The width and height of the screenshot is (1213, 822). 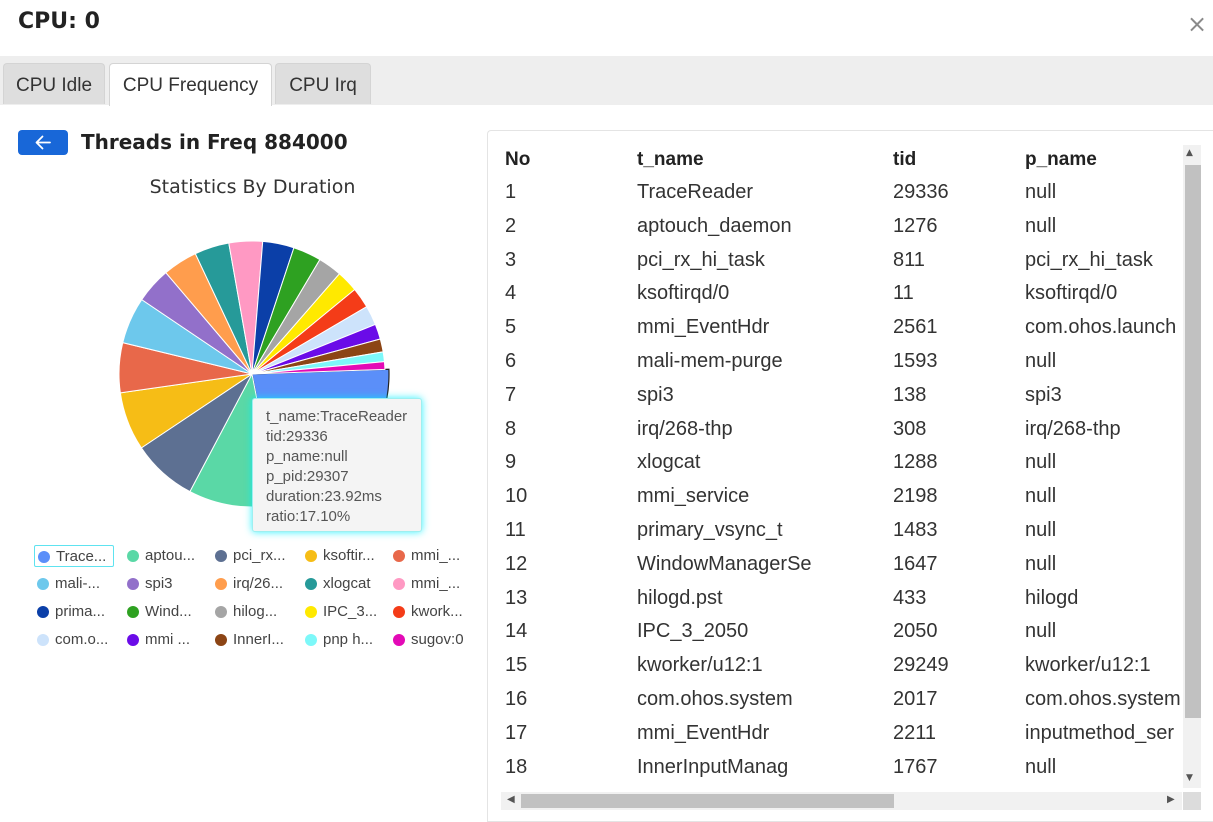 I want to click on table-row: 2 aptouch_daemon 1276 null, so click(x=838, y=226).